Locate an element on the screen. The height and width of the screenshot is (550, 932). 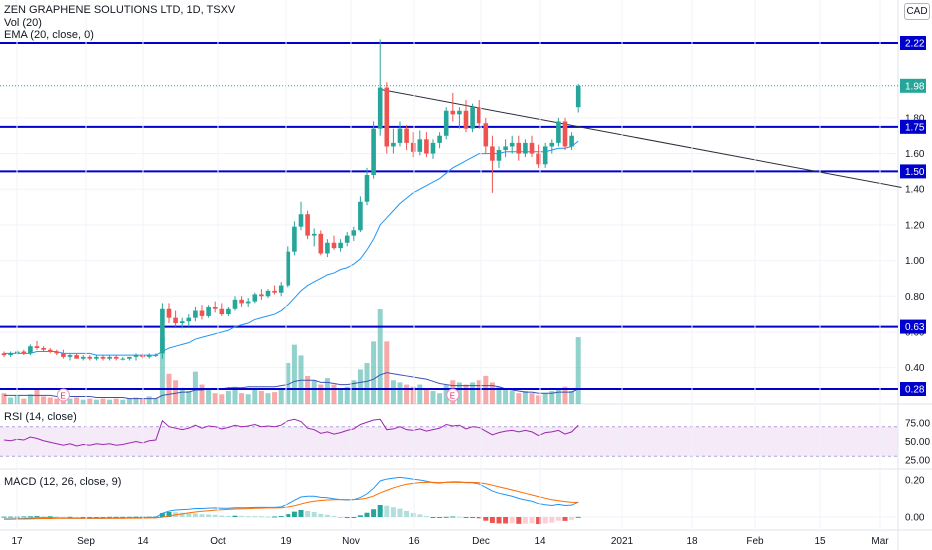
time-tick-label: 16 is located at coordinates (414, 541).